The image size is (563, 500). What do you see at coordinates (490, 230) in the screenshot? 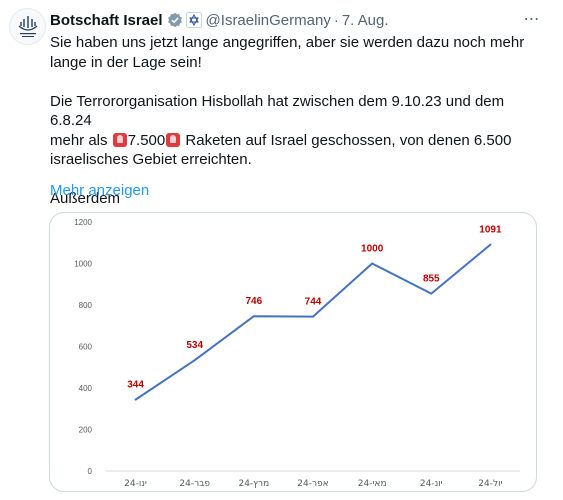
I see `data-label: 1091` at bounding box center [490, 230].